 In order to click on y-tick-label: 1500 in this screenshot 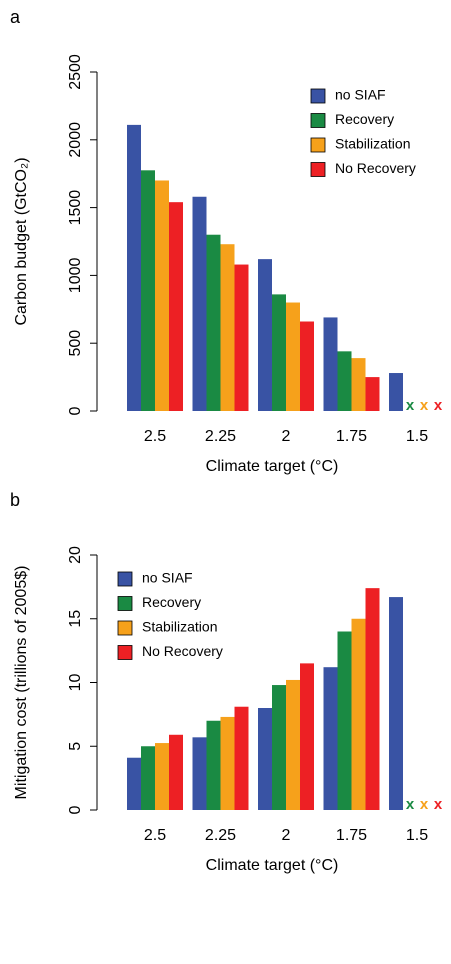, I will do `click(75, 208)`.